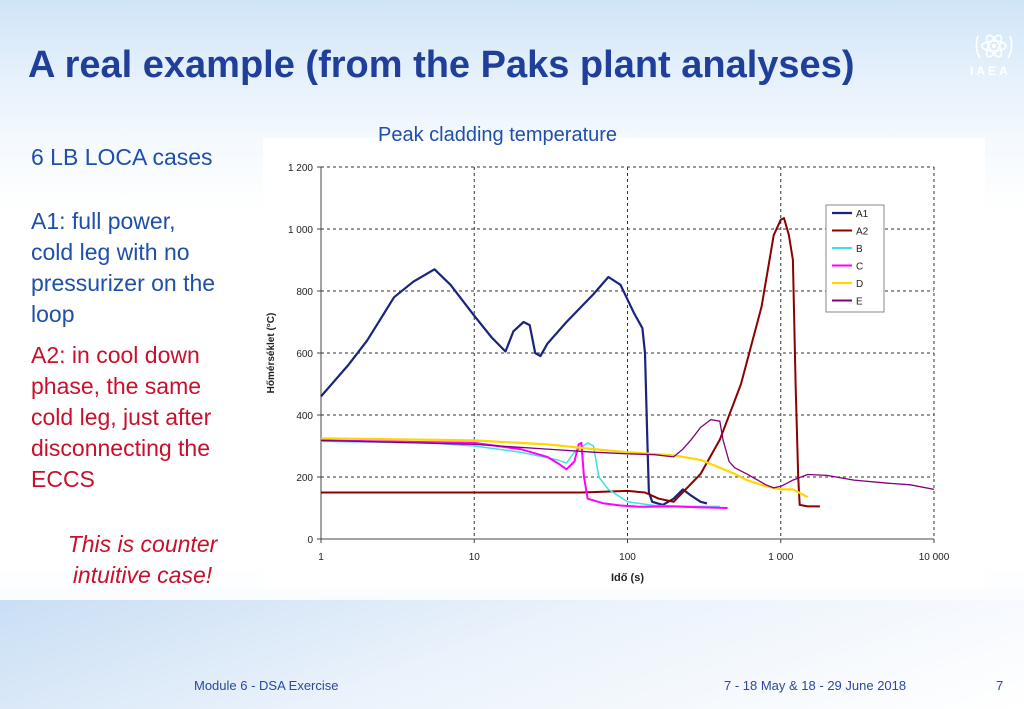 The height and width of the screenshot is (709, 1024). I want to click on series-line-a1, so click(514, 387).